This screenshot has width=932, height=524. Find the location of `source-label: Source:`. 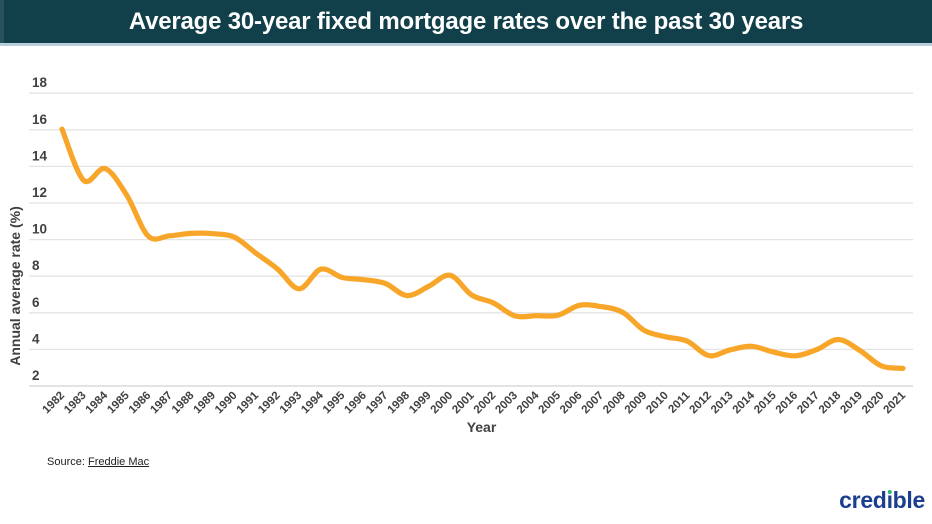

source-label: Source: is located at coordinates (67, 462).